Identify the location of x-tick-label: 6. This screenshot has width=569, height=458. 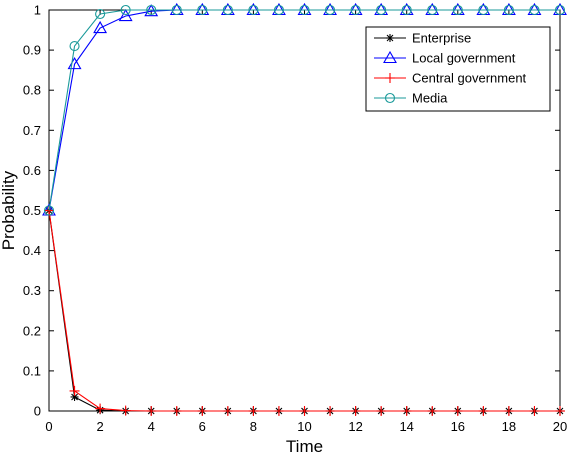
(202, 426).